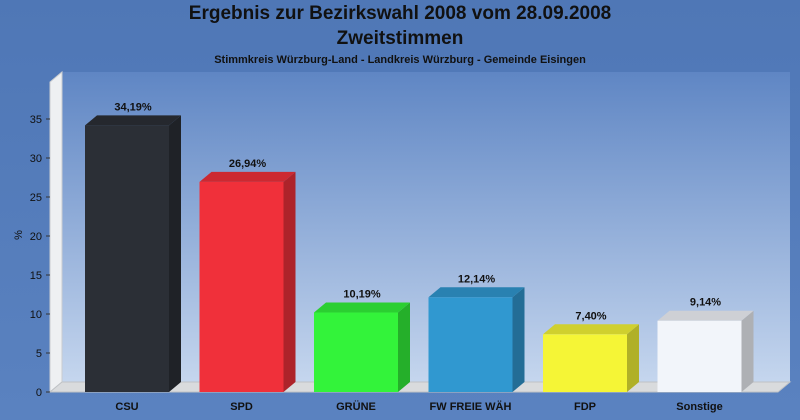  Describe the element at coordinates (36, 120) in the screenshot. I see `y-tick-label: 35` at that location.